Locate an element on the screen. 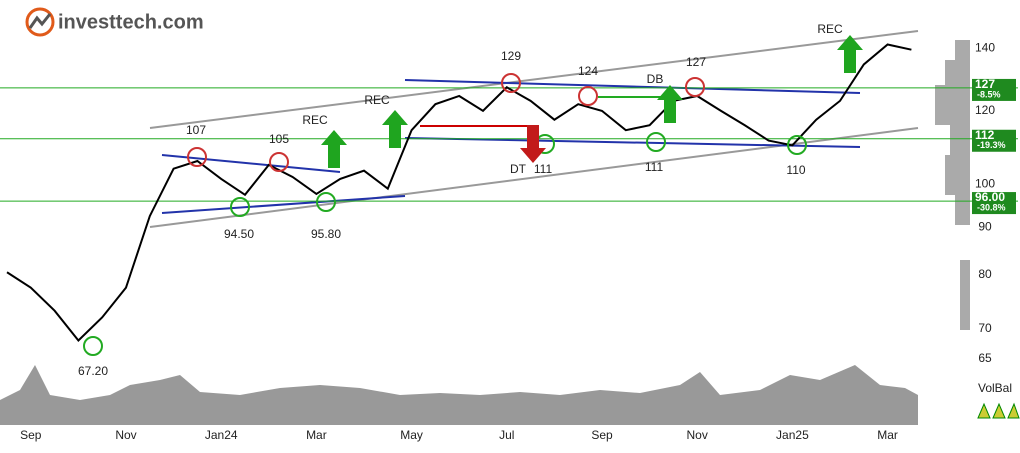 Image resolution: width=1020 pixels, height=453 pixels. level-value: 127 is located at coordinates (985, 84).